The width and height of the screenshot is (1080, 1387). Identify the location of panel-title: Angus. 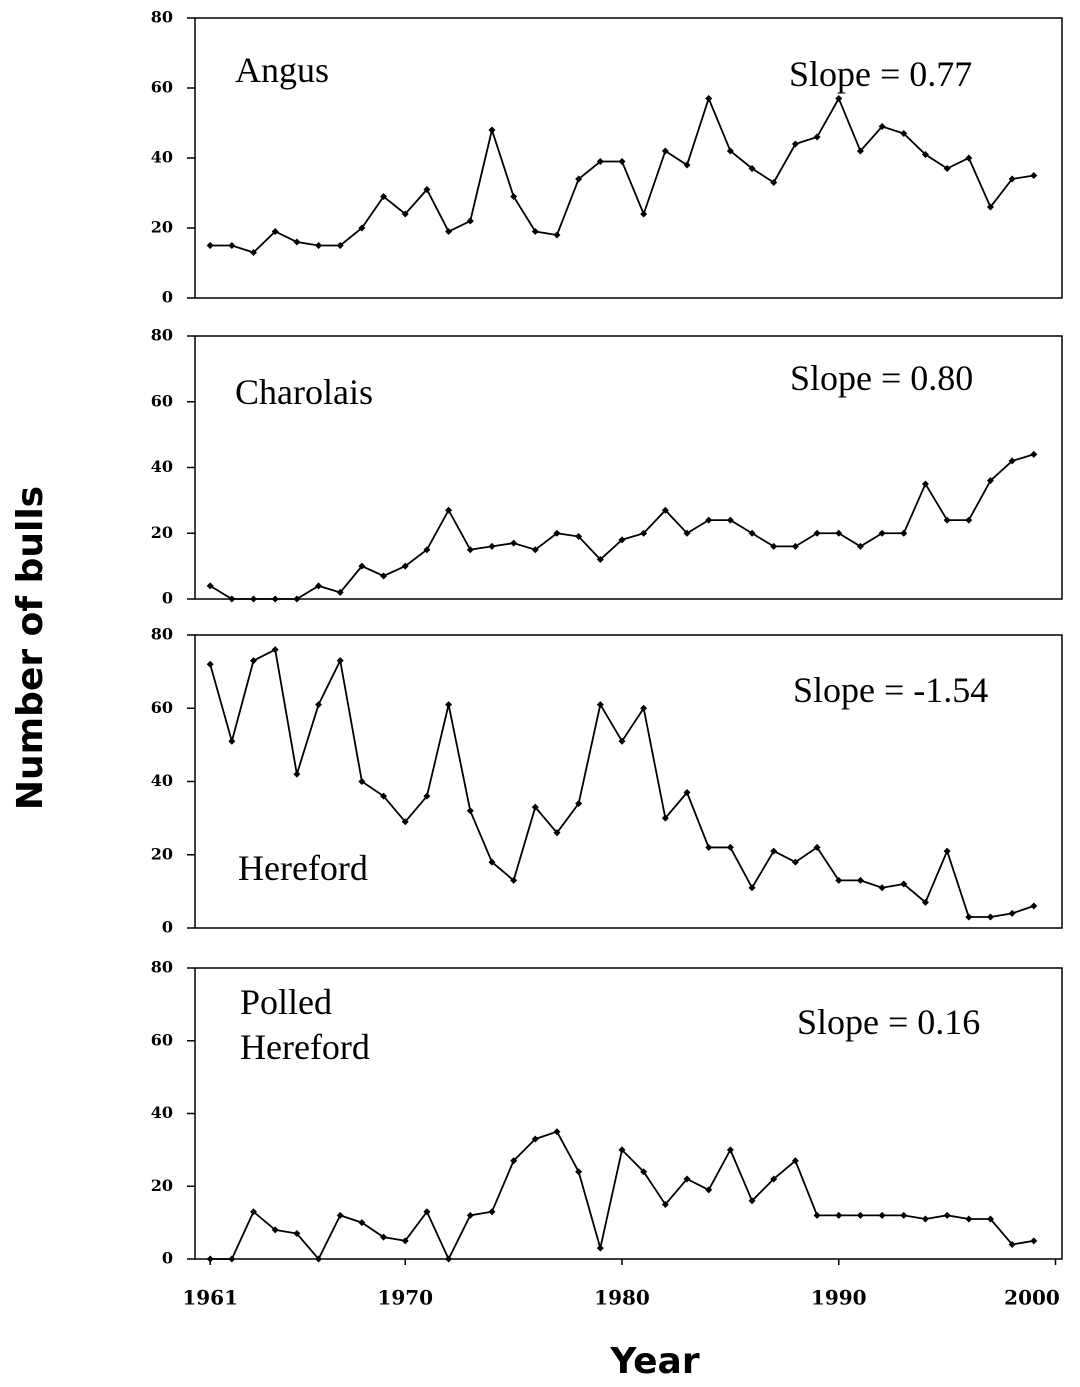
(282, 70).